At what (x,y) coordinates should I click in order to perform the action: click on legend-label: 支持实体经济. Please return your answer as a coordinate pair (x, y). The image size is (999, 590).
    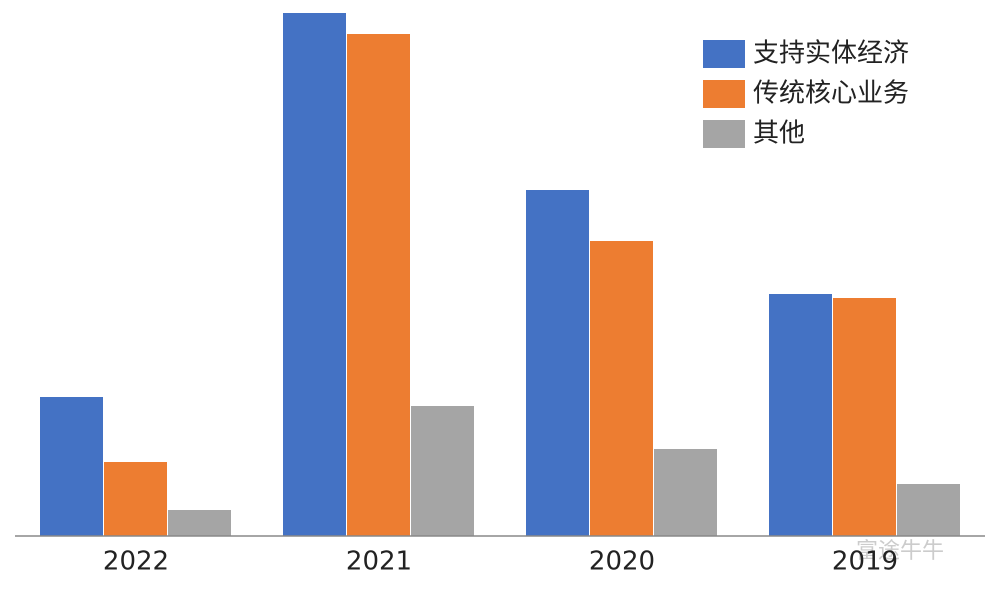
    Looking at the image, I should click on (831, 54).